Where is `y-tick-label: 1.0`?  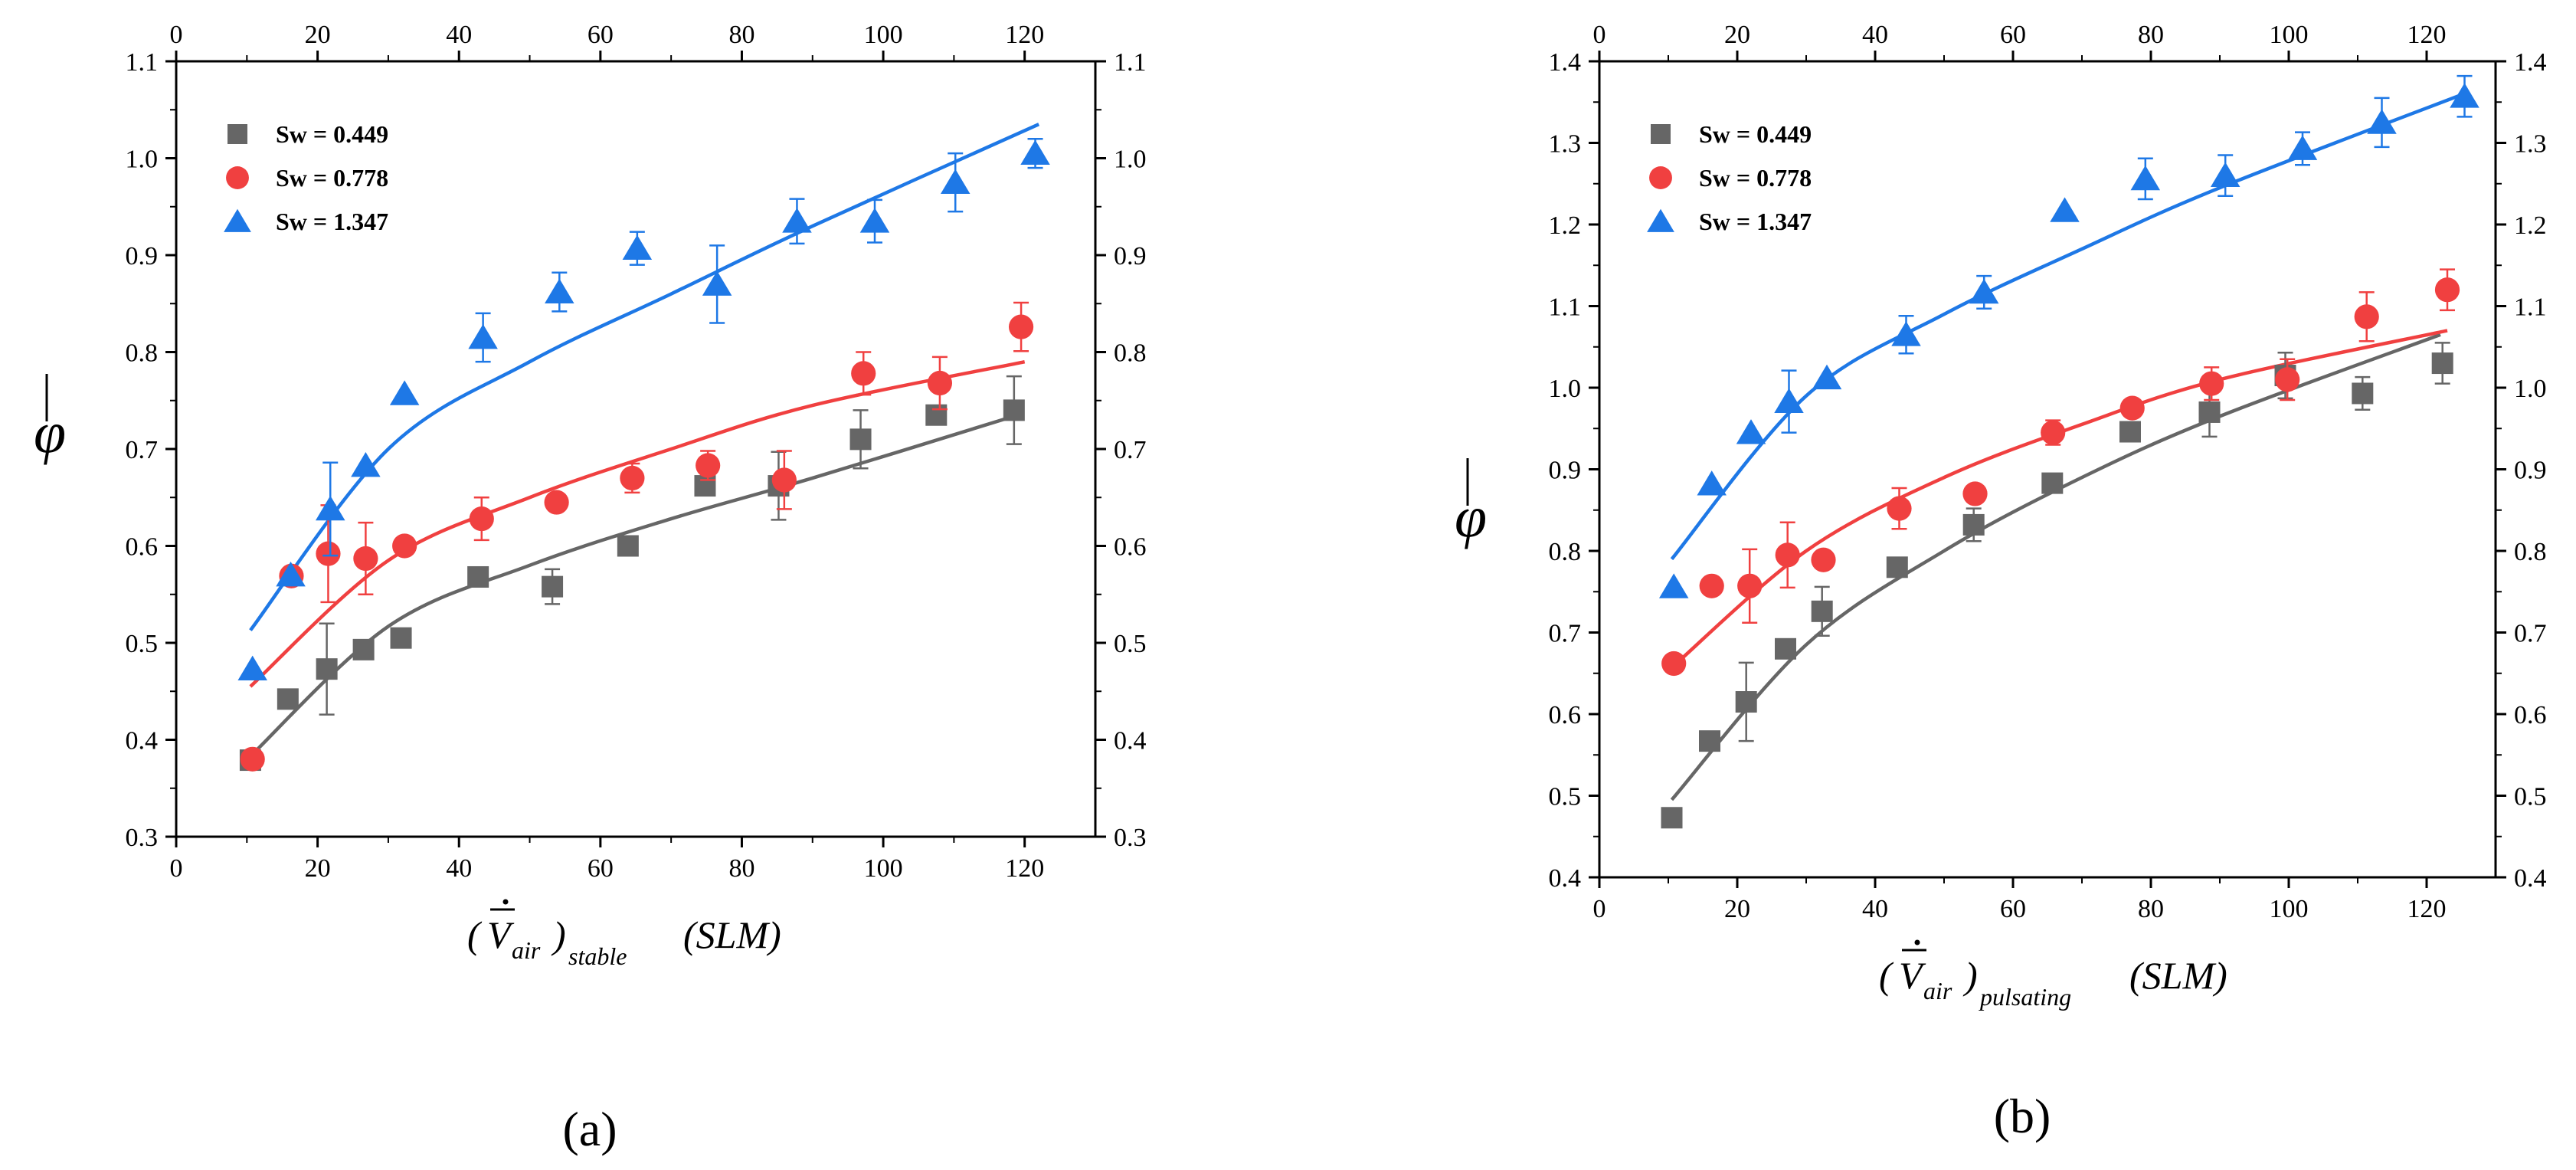
y-tick-label: 1.0 is located at coordinates (1565, 389).